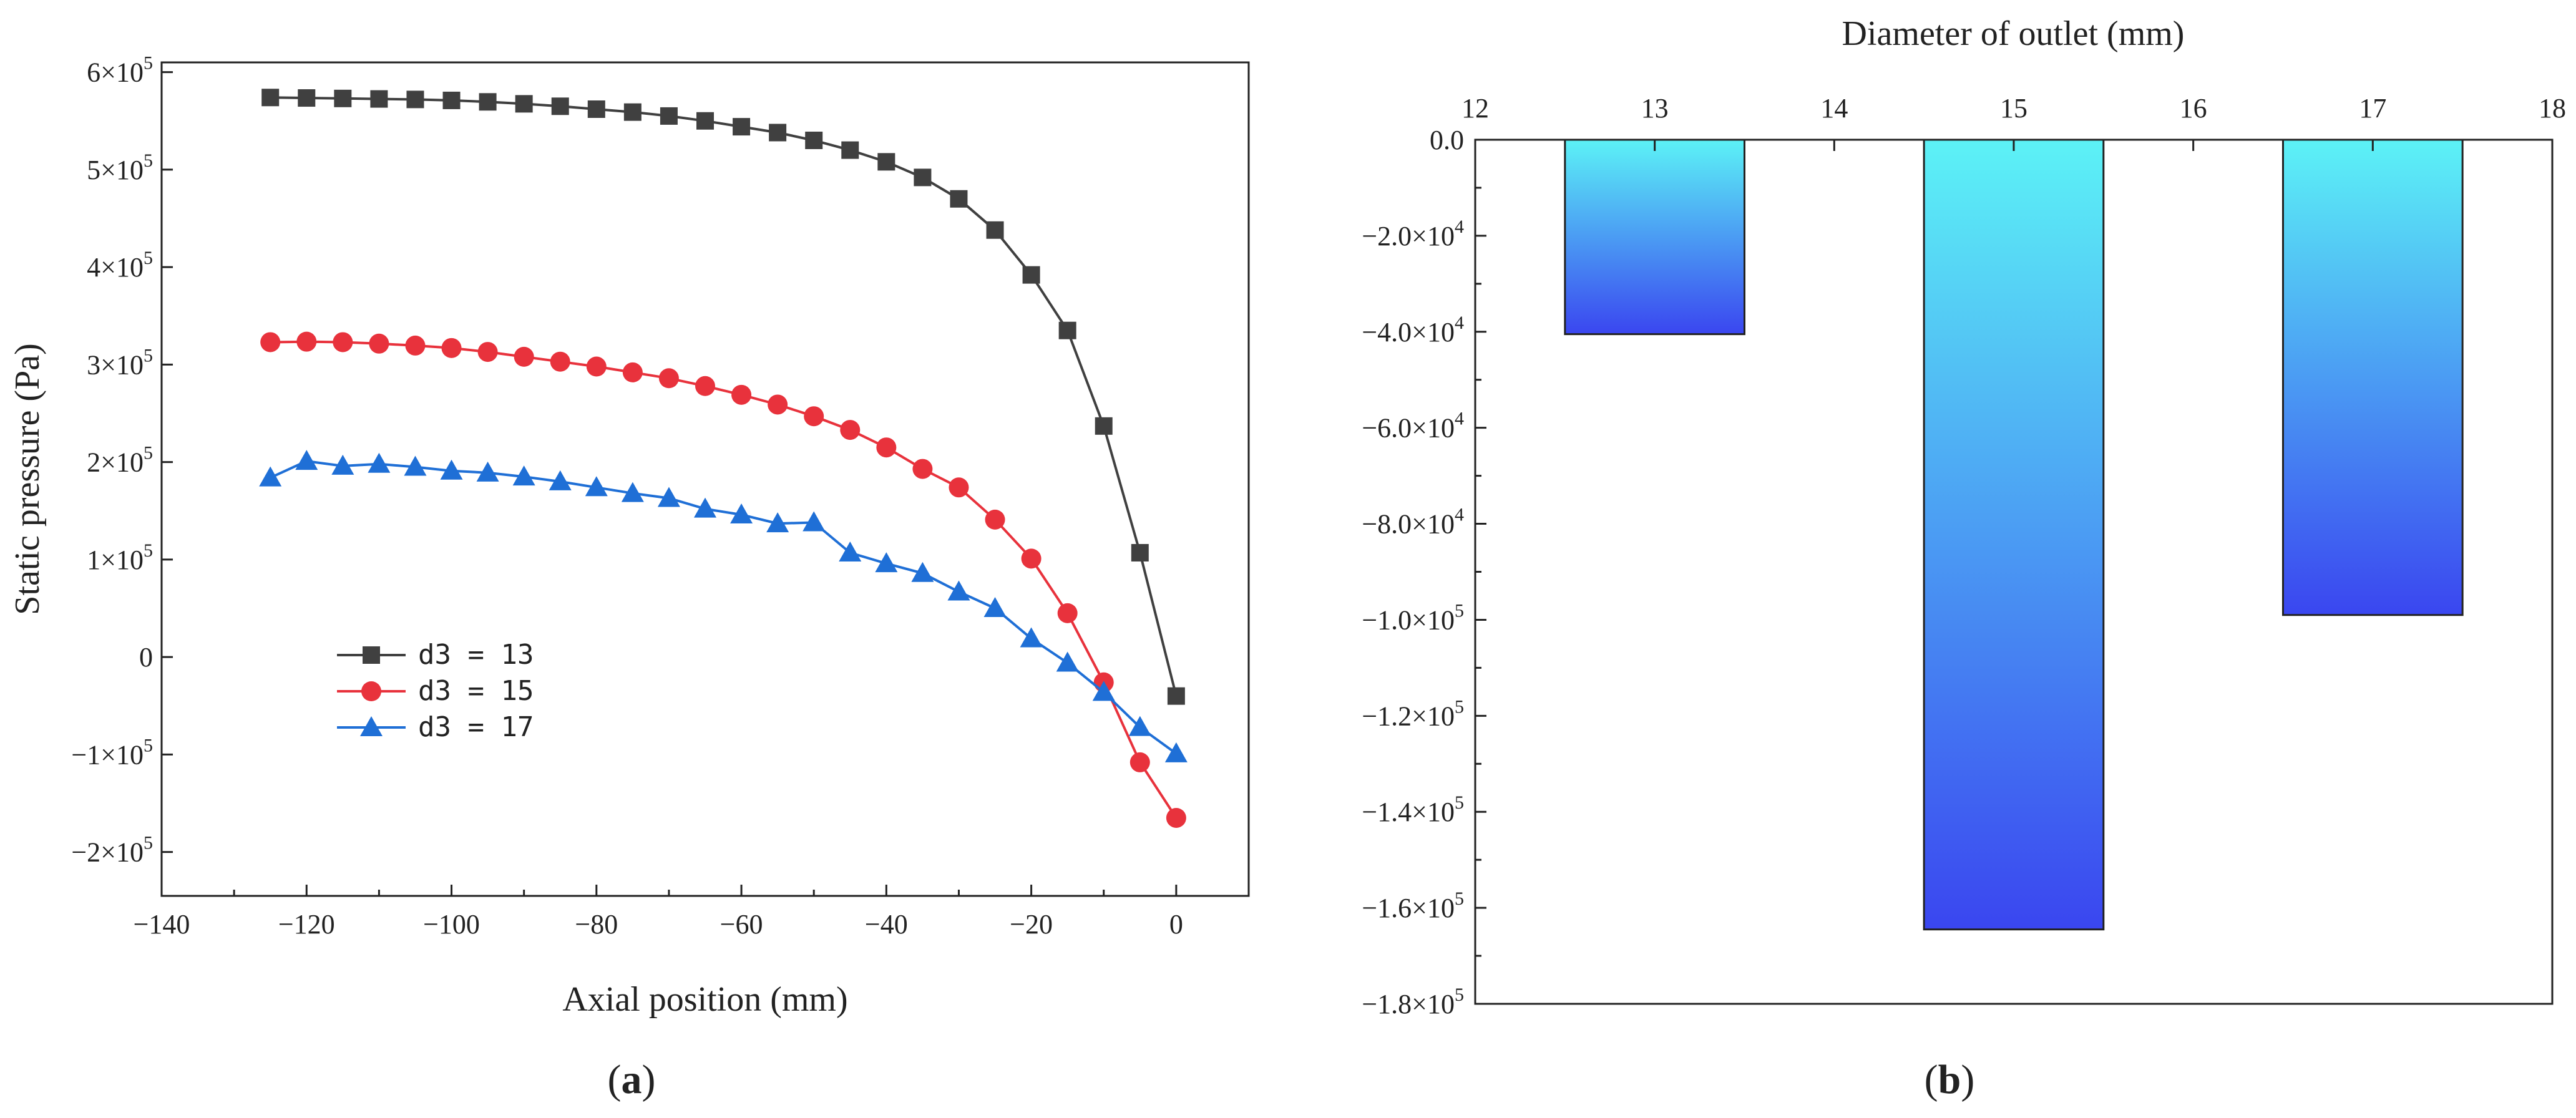 This screenshot has height=1118, width=2576. I want to click on panel-b-y-tick-label: −4.0×10⁴, so click(1413, 331).